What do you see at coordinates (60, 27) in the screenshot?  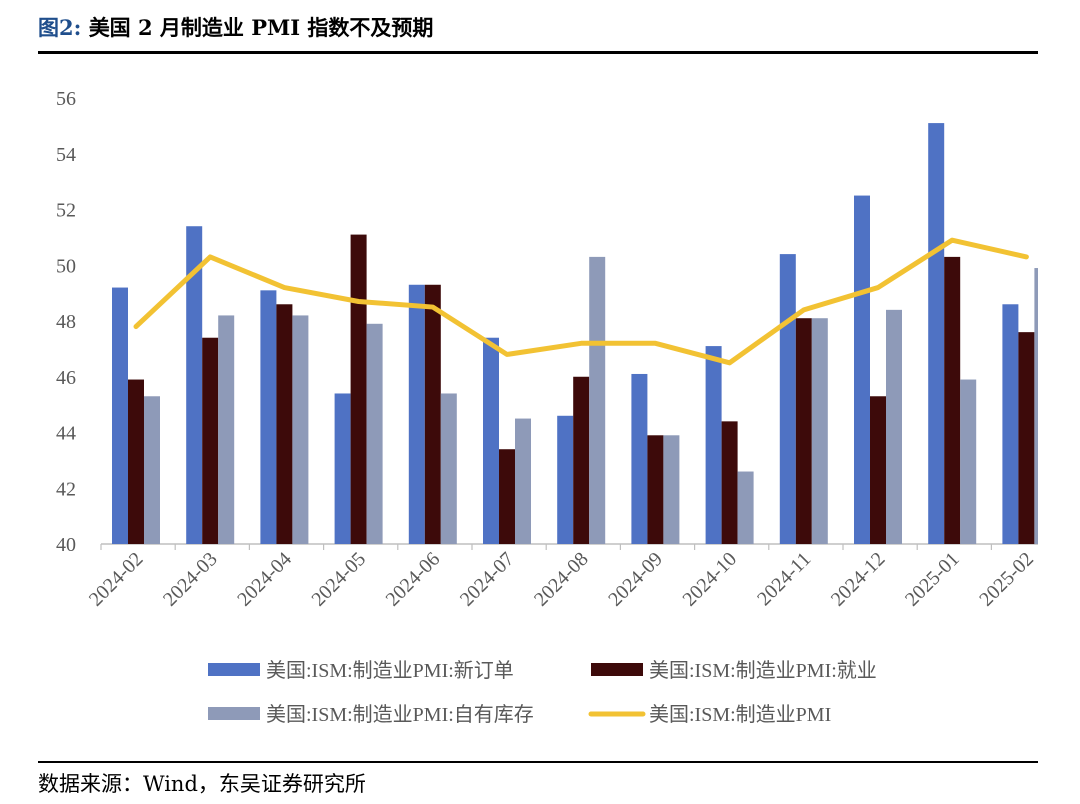 I see `figure-label: 图2:` at bounding box center [60, 27].